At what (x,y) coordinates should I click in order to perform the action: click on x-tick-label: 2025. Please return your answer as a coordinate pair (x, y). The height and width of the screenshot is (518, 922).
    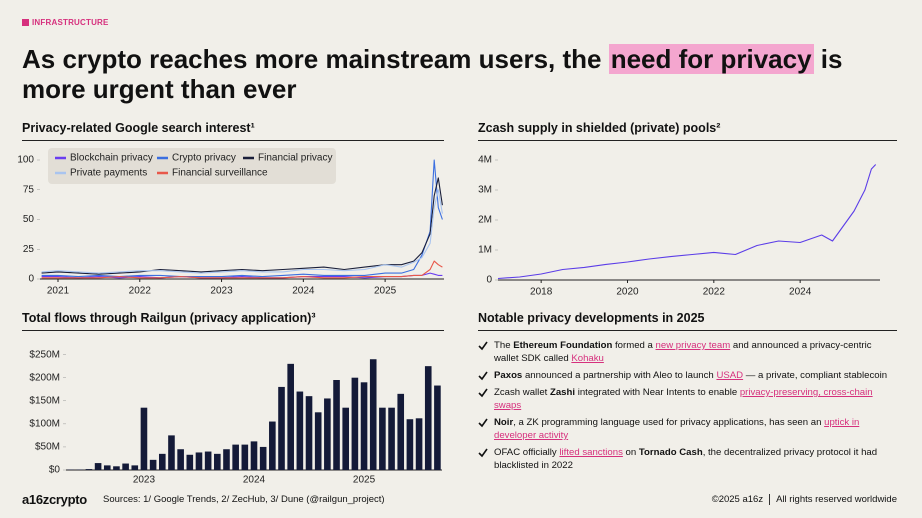
    Looking at the image, I should click on (385, 291).